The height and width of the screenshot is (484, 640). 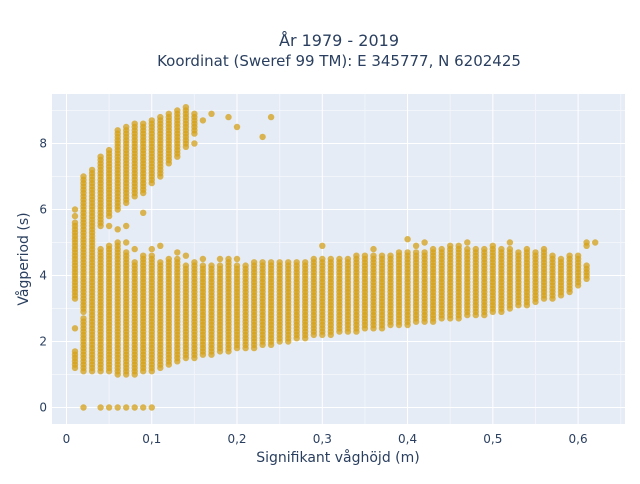 What do you see at coordinates (151, 439) in the screenshot?
I see `x-tick-label: 0,1` at bounding box center [151, 439].